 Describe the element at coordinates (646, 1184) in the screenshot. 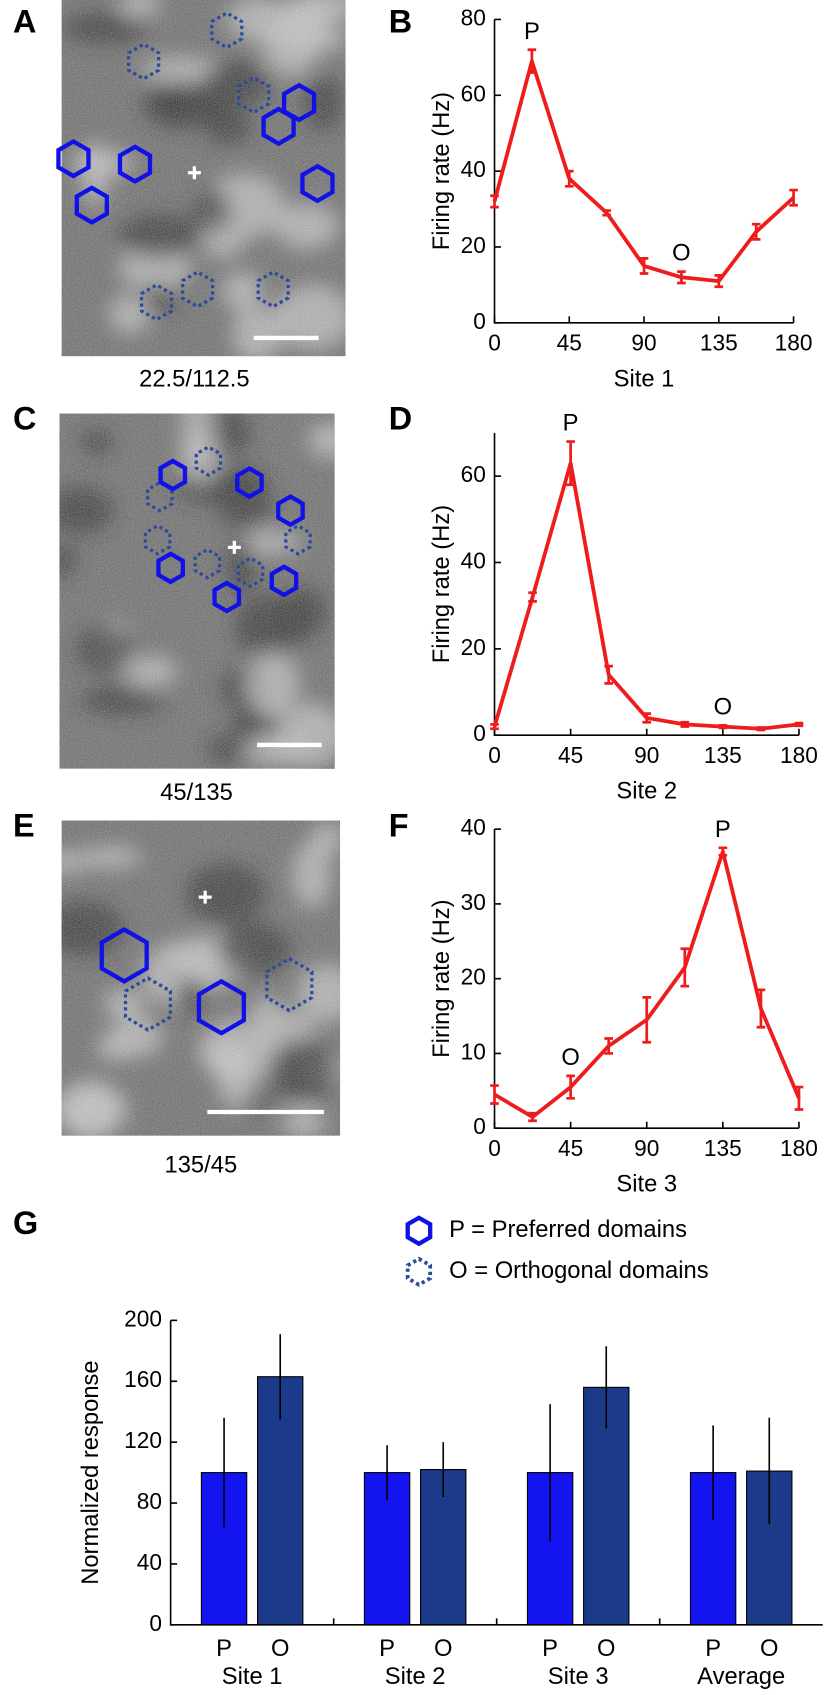

I see `x-axis-label: Site 3` at that location.